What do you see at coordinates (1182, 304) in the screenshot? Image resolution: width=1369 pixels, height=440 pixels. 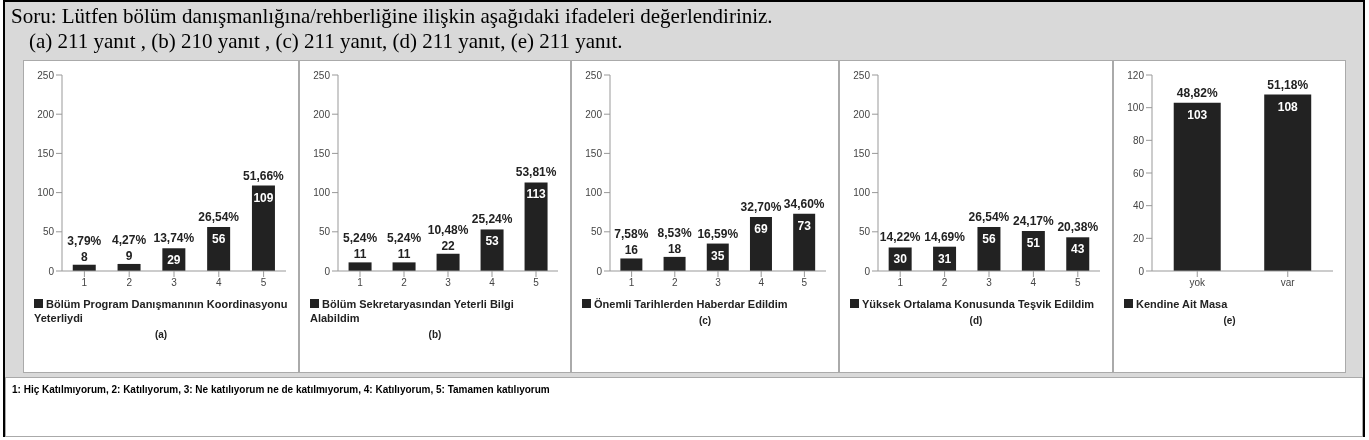 I see `legend-label: Kendine Ait Masa` at bounding box center [1182, 304].